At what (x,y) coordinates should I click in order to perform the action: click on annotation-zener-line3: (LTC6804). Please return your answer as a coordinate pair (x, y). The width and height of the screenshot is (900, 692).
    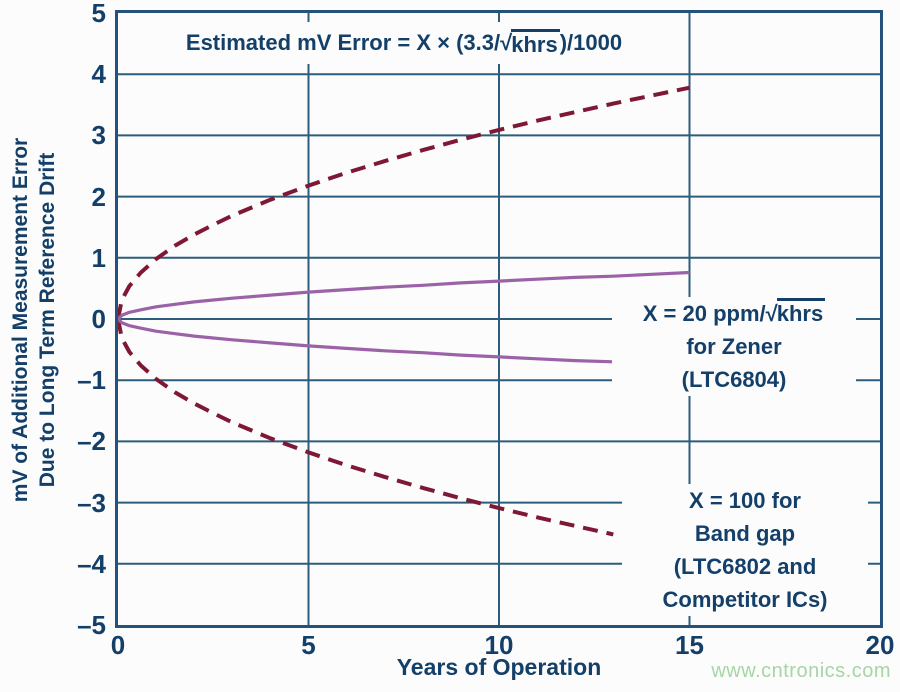
    Looking at the image, I should click on (734, 379).